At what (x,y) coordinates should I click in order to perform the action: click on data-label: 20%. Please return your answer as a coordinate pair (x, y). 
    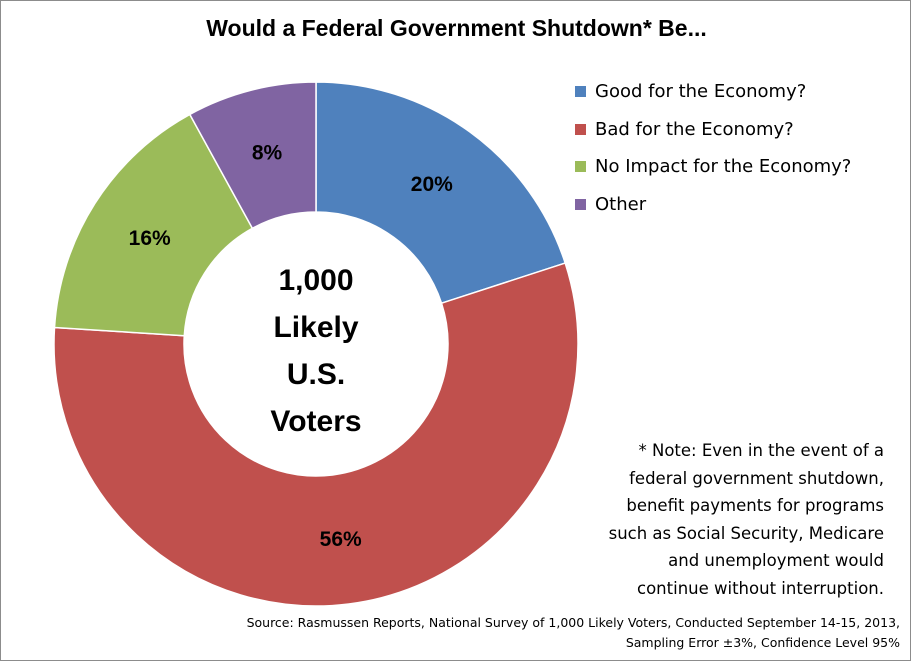
    Looking at the image, I should click on (432, 184).